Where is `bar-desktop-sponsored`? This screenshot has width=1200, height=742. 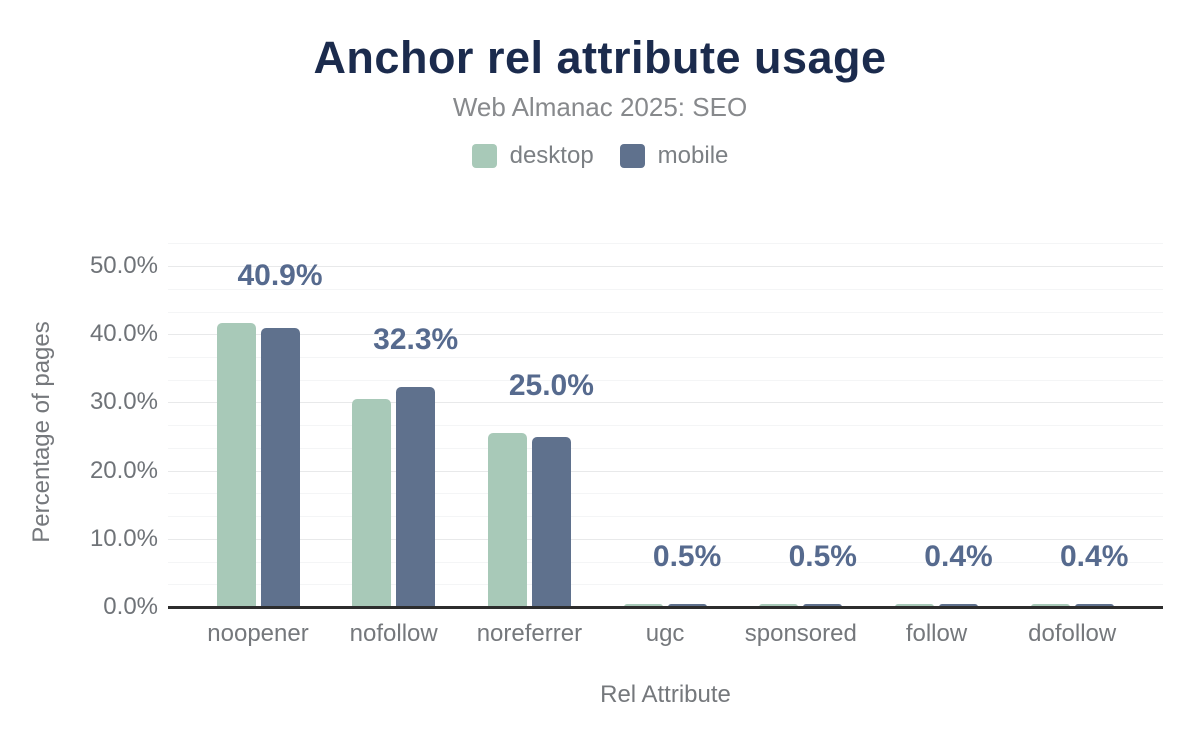
bar-desktop-sponsored is located at coordinates (779, 605).